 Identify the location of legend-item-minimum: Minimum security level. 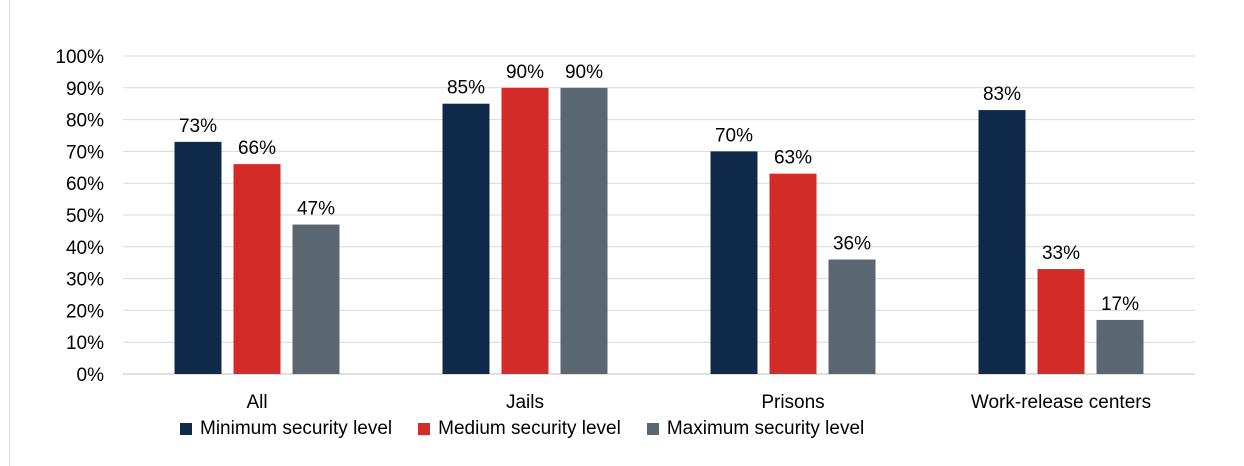
(286, 429).